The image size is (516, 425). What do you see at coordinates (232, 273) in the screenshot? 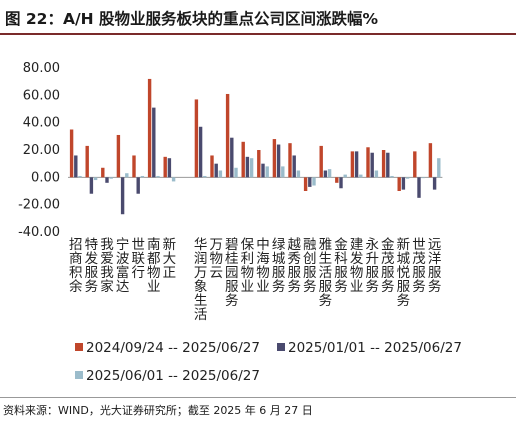
I see `category-label: 碧桂园服务` at bounding box center [232, 273].